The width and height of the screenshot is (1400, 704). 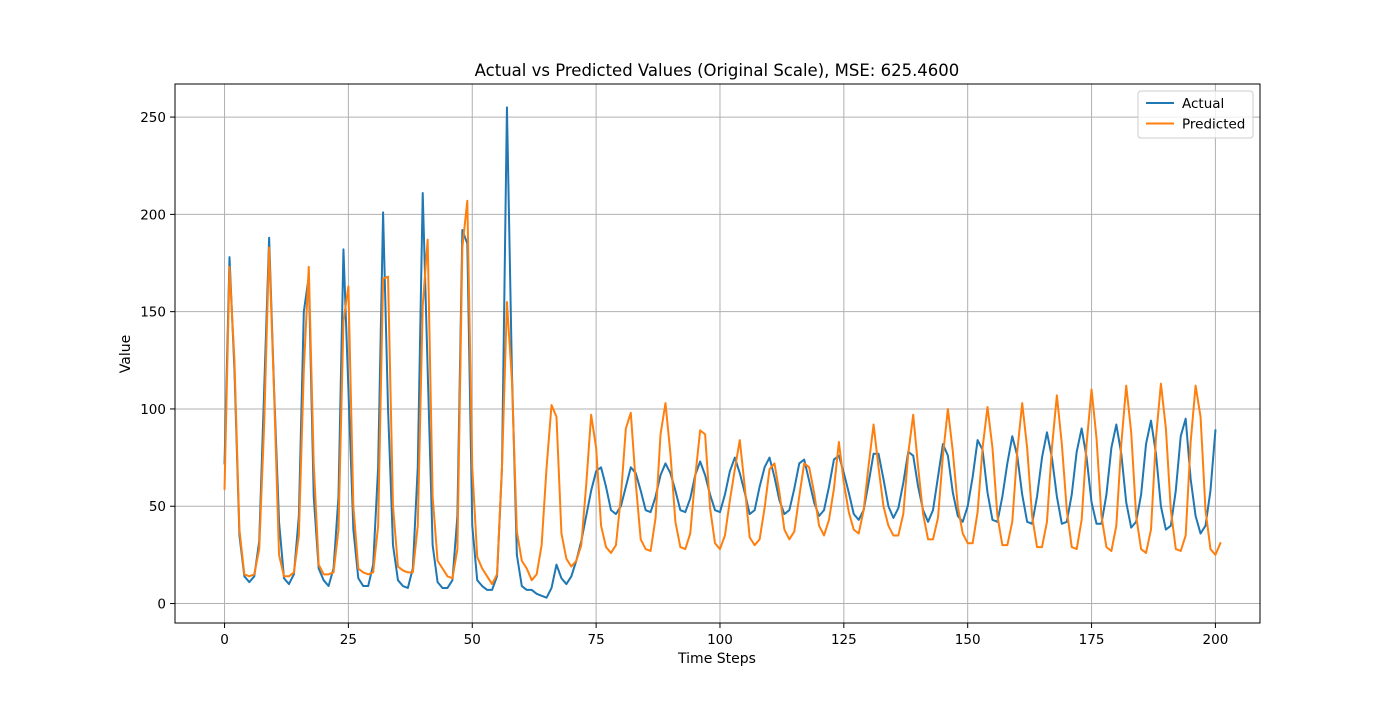 What do you see at coordinates (1213, 125) in the screenshot?
I see `legend-label-predicted: Predicted` at bounding box center [1213, 125].